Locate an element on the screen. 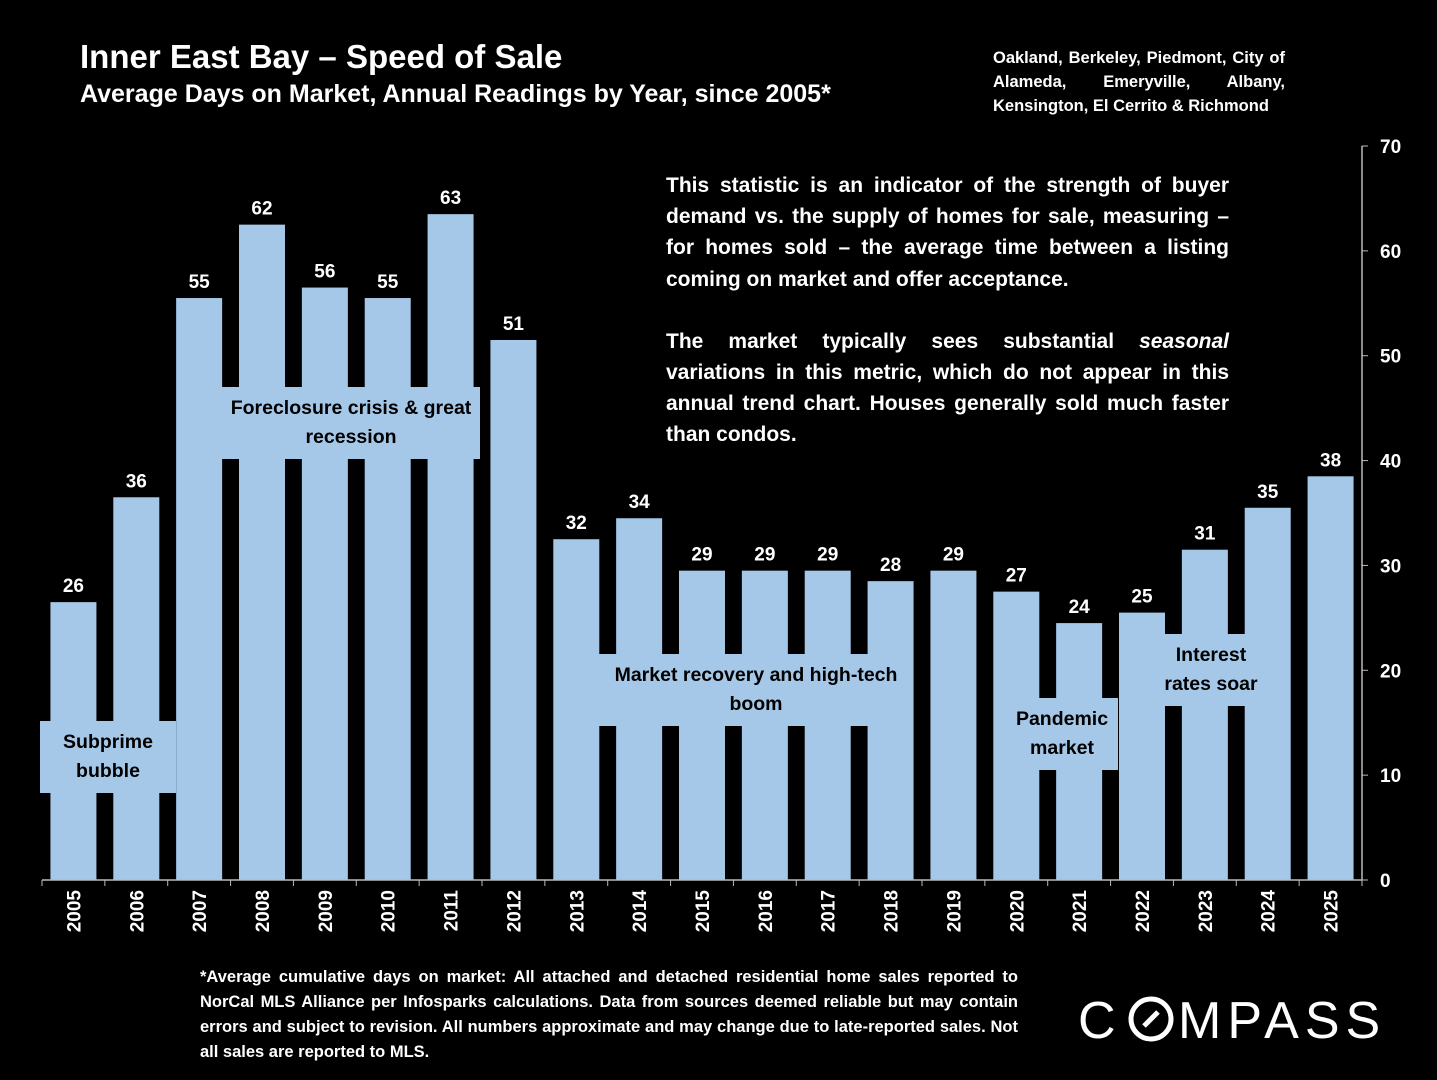  compass-logo: C MPASS is located at coordinates (1230, 1021).